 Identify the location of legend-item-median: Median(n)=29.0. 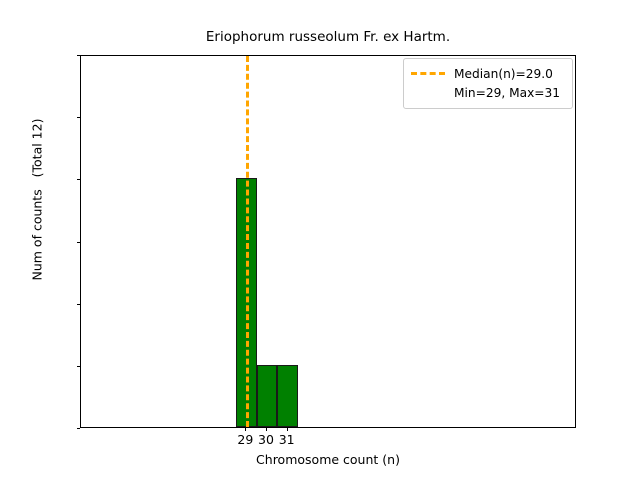
(488, 73).